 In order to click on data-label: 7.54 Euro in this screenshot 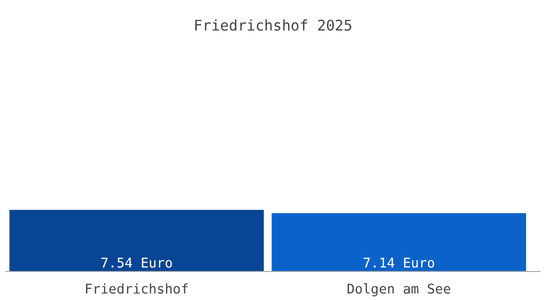, I will do `click(136, 264)`.